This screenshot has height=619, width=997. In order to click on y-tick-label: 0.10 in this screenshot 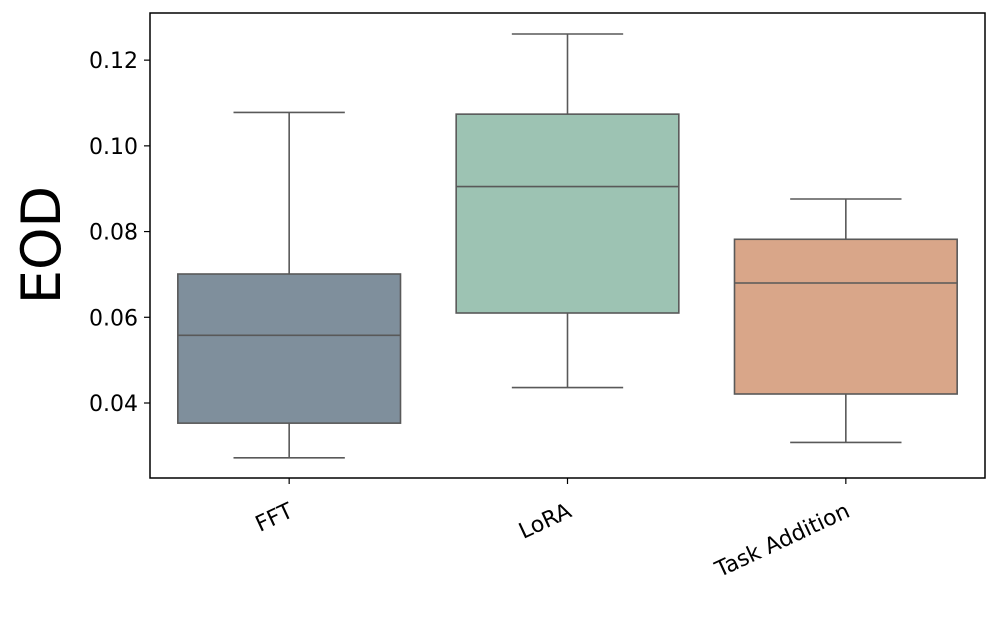, I will do `click(113, 147)`.